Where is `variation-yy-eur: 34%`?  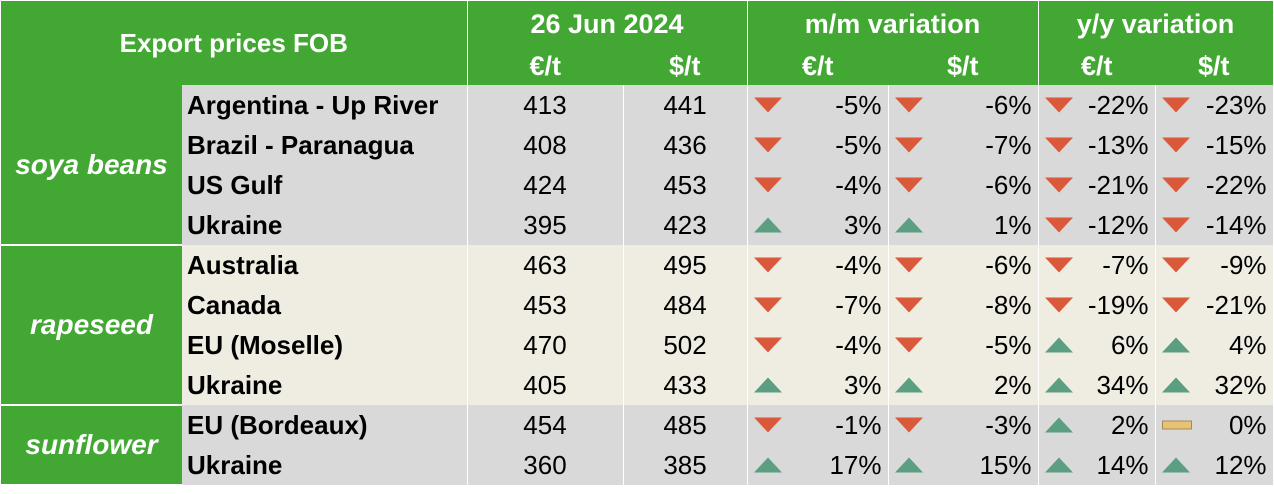 variation-yy-eur: 34% is located at coordinates (1097, 385).